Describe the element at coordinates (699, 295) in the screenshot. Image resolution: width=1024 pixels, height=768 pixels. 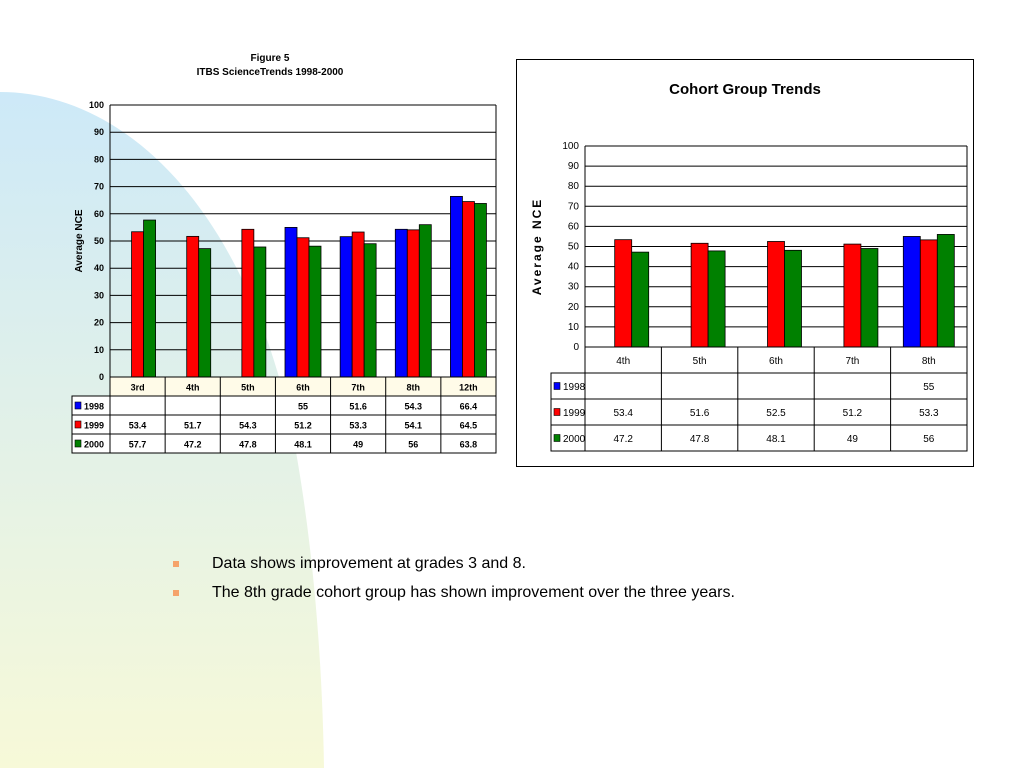
I see `chart2-bar-1999-5th` at that location.